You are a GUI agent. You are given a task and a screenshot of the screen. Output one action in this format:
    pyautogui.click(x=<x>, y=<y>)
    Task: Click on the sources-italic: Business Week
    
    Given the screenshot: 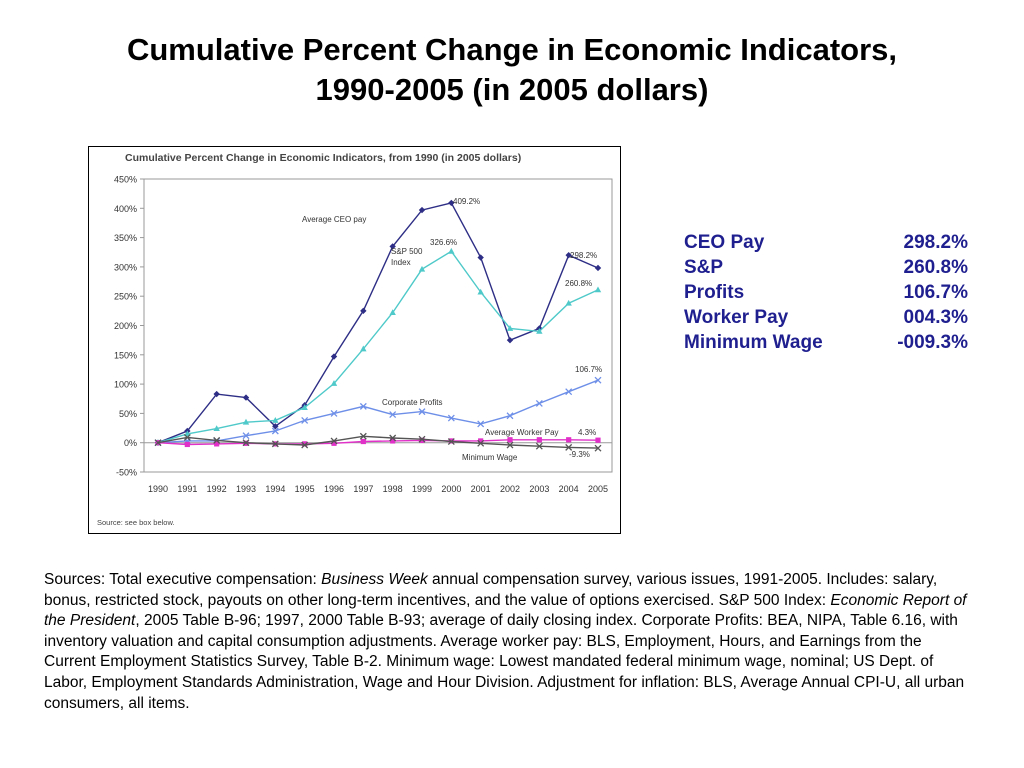 What is the action you would take?
    pyautogui.click(x=374, y=579)
    